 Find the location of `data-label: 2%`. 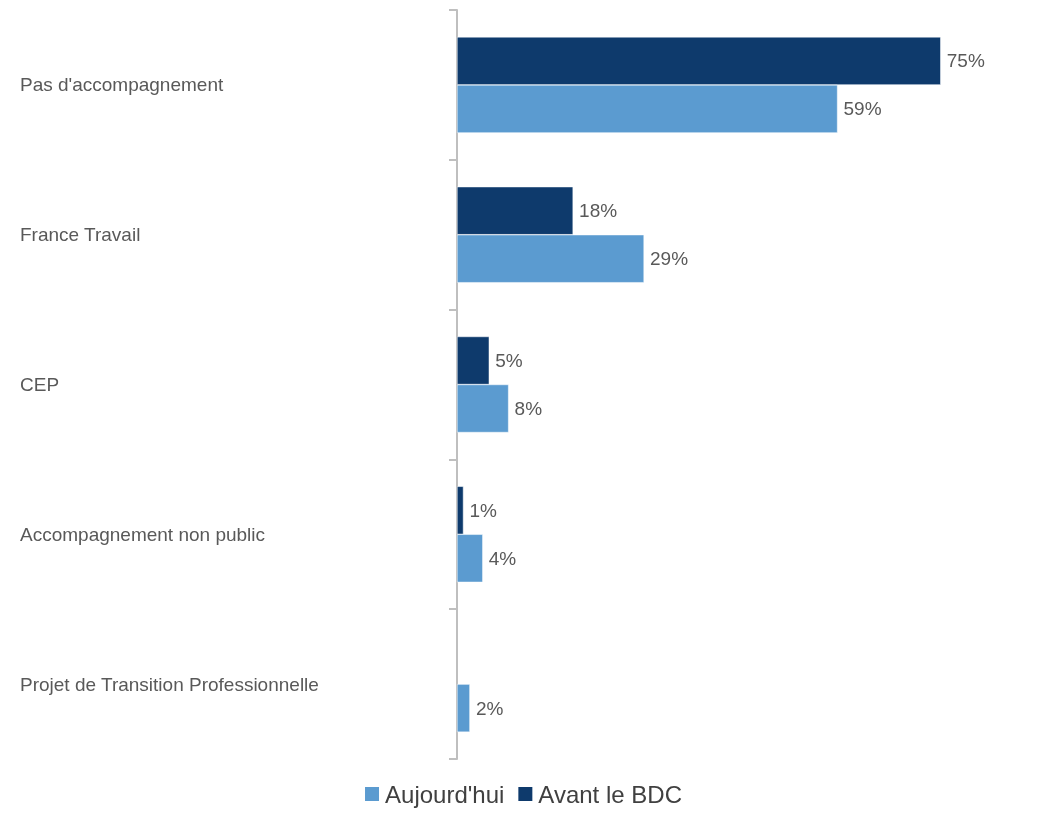

data-label: 2% is located at coordinates (489, 708).